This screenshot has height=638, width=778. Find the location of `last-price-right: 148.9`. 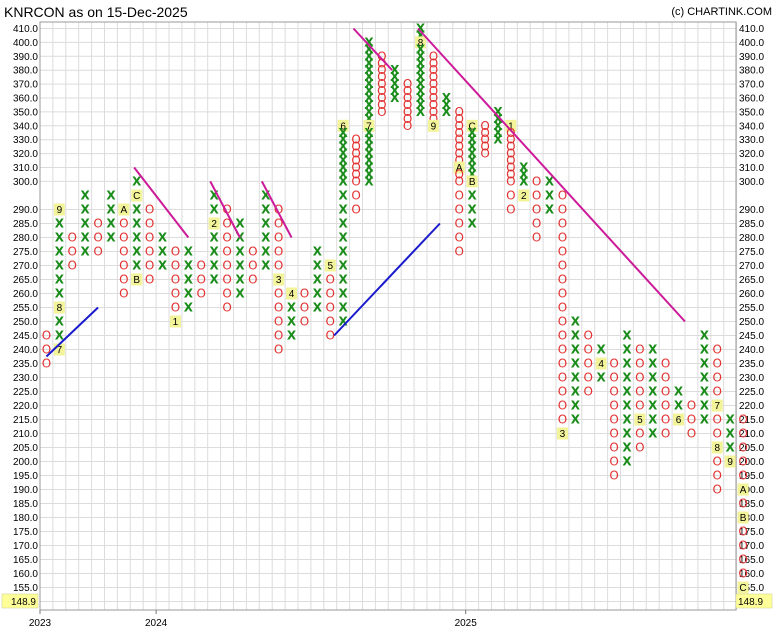

last-price-right: 148.9 is located at coordinates (754, 601).